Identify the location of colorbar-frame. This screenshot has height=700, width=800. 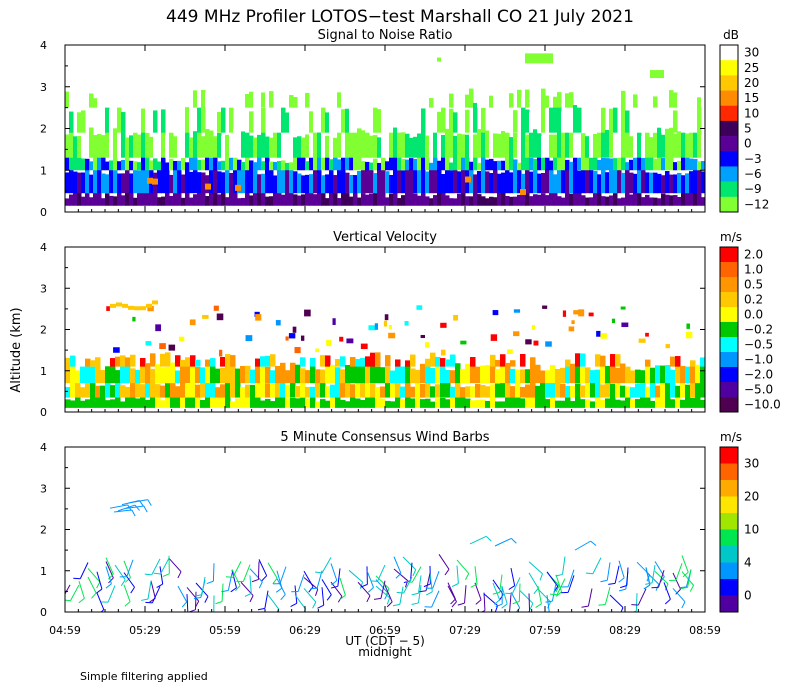
(729, 128).